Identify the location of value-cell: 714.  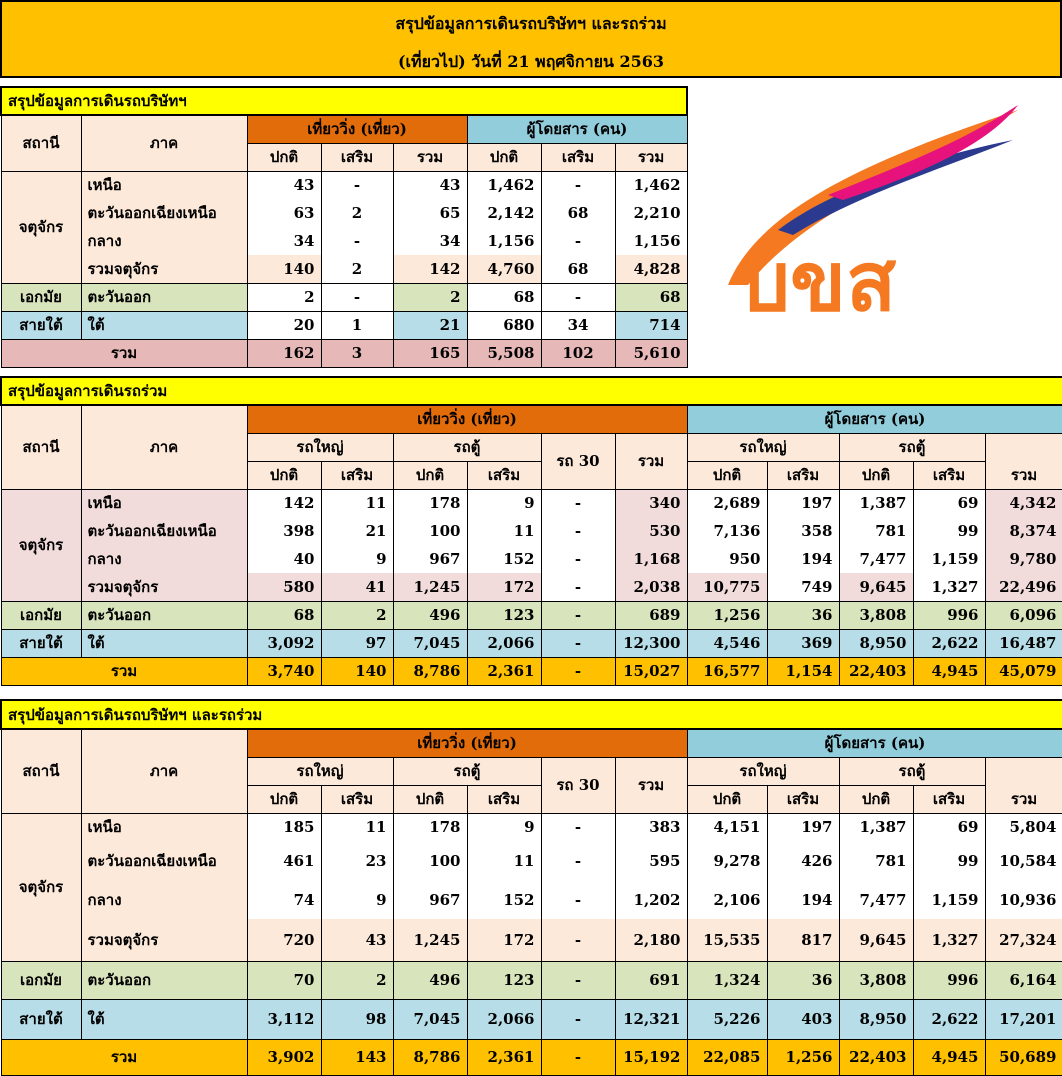
(651, 325).